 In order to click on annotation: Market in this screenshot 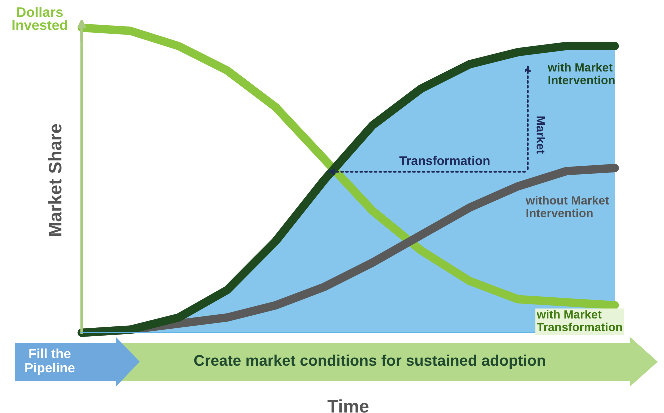, I will do `click(541, 135)`.